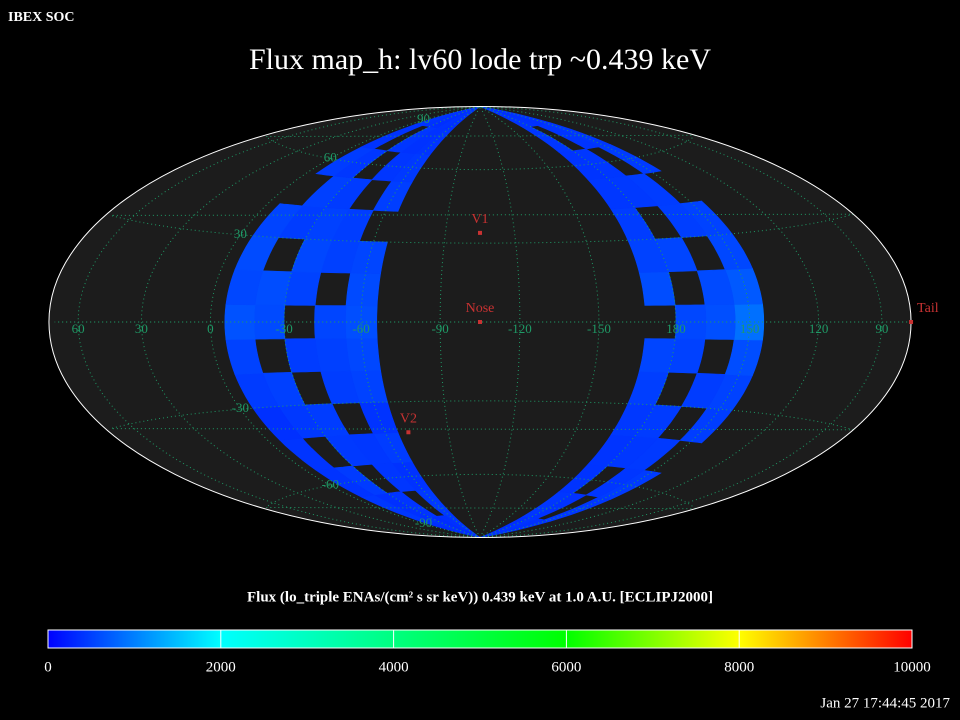 The image size is (960, 720). I want to click on lon-tick-label: -120, so click(520, 328).